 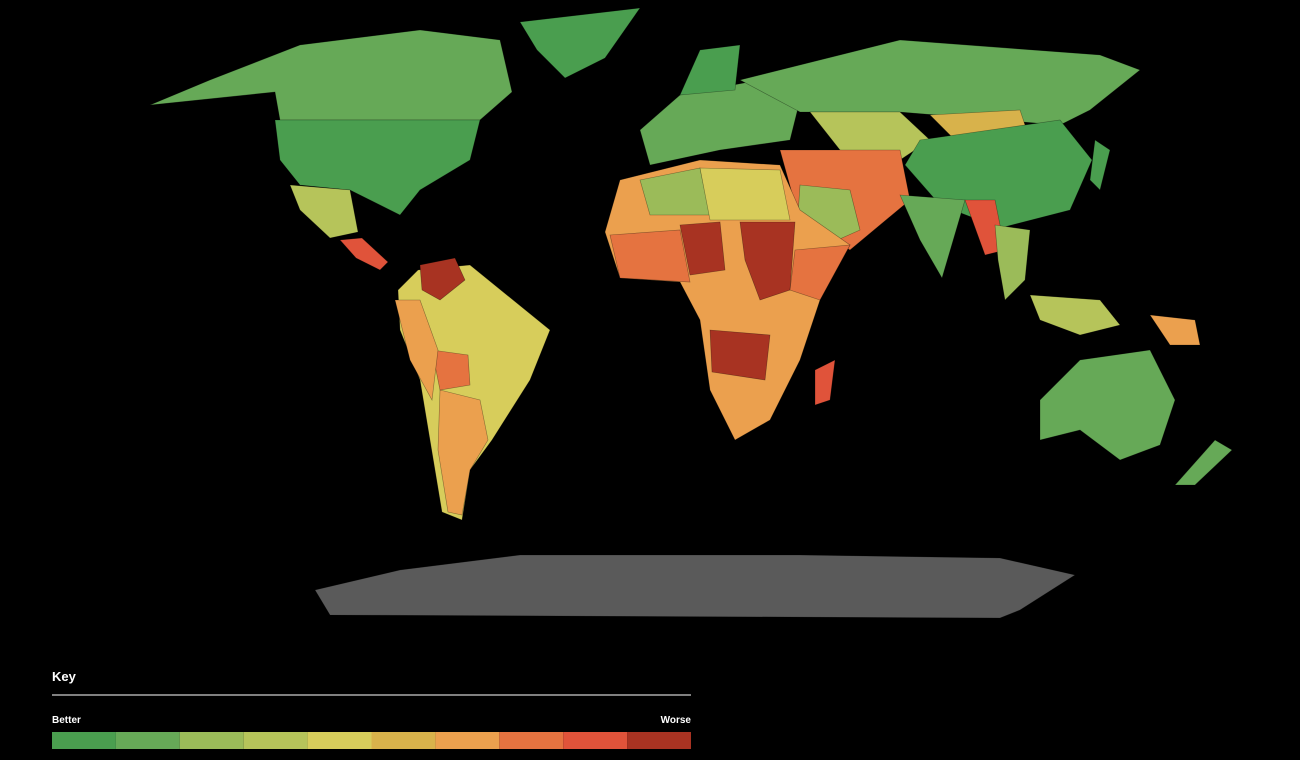 What do you see at coordinates (676, 720) in the screenshot?
I see `key-high-label: Worse` at bounding box center [676, 720].